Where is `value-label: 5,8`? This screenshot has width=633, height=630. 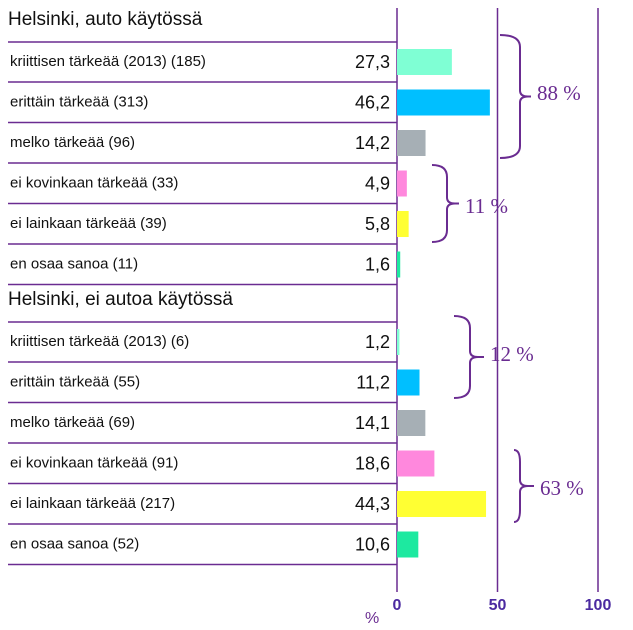 value-label: 5,8 is located at coordinates (377, 224).